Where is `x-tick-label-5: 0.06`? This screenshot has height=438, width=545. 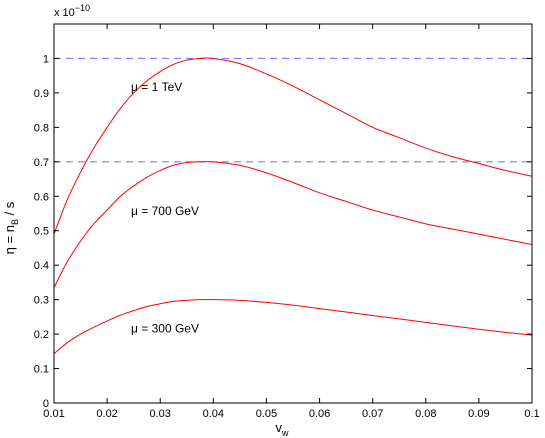
x-tick-label-5: 0.06 is located at coordinates (319, 414).